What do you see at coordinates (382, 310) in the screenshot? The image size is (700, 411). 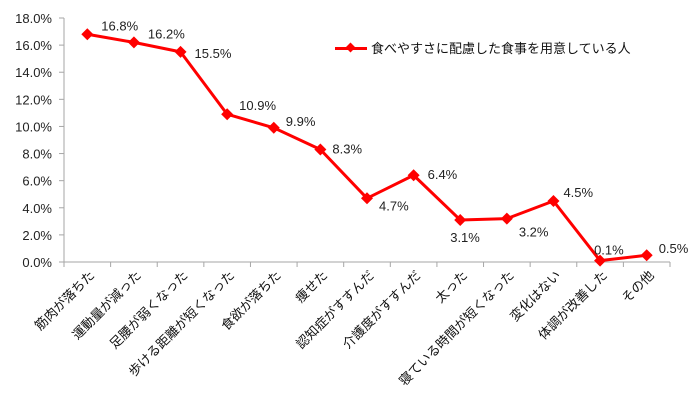 I see `x-tick-label: 介護度がすすんだ` at bounding box center [382, 310].